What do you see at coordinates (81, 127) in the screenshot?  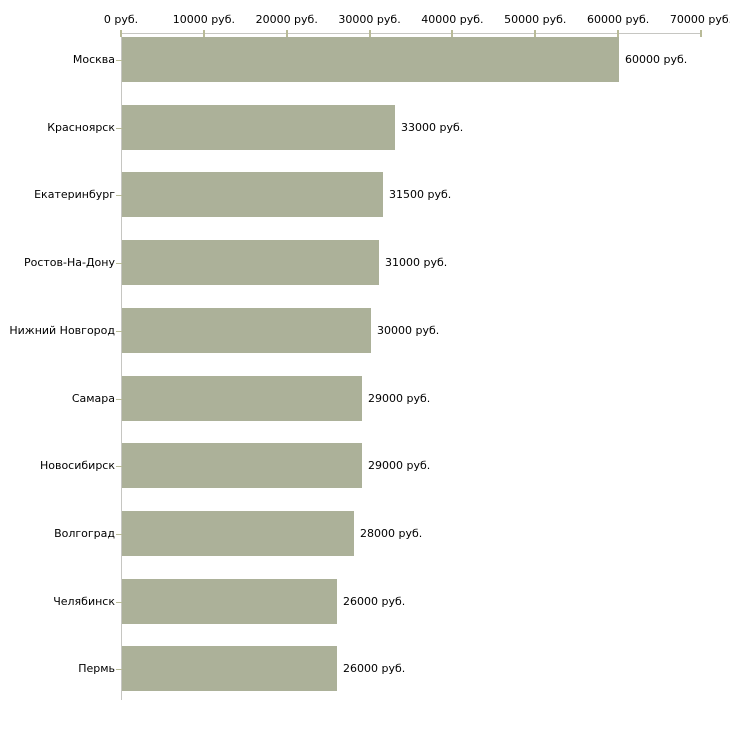 I see `category-label: Красноярск` at bounding box center [81, 127].